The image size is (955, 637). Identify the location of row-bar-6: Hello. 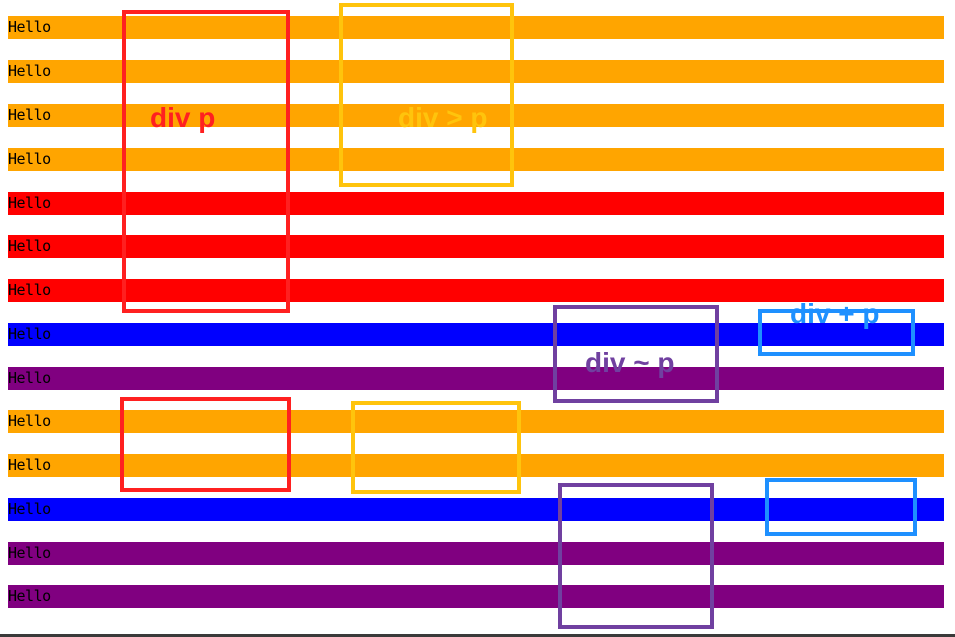
(476, 246).